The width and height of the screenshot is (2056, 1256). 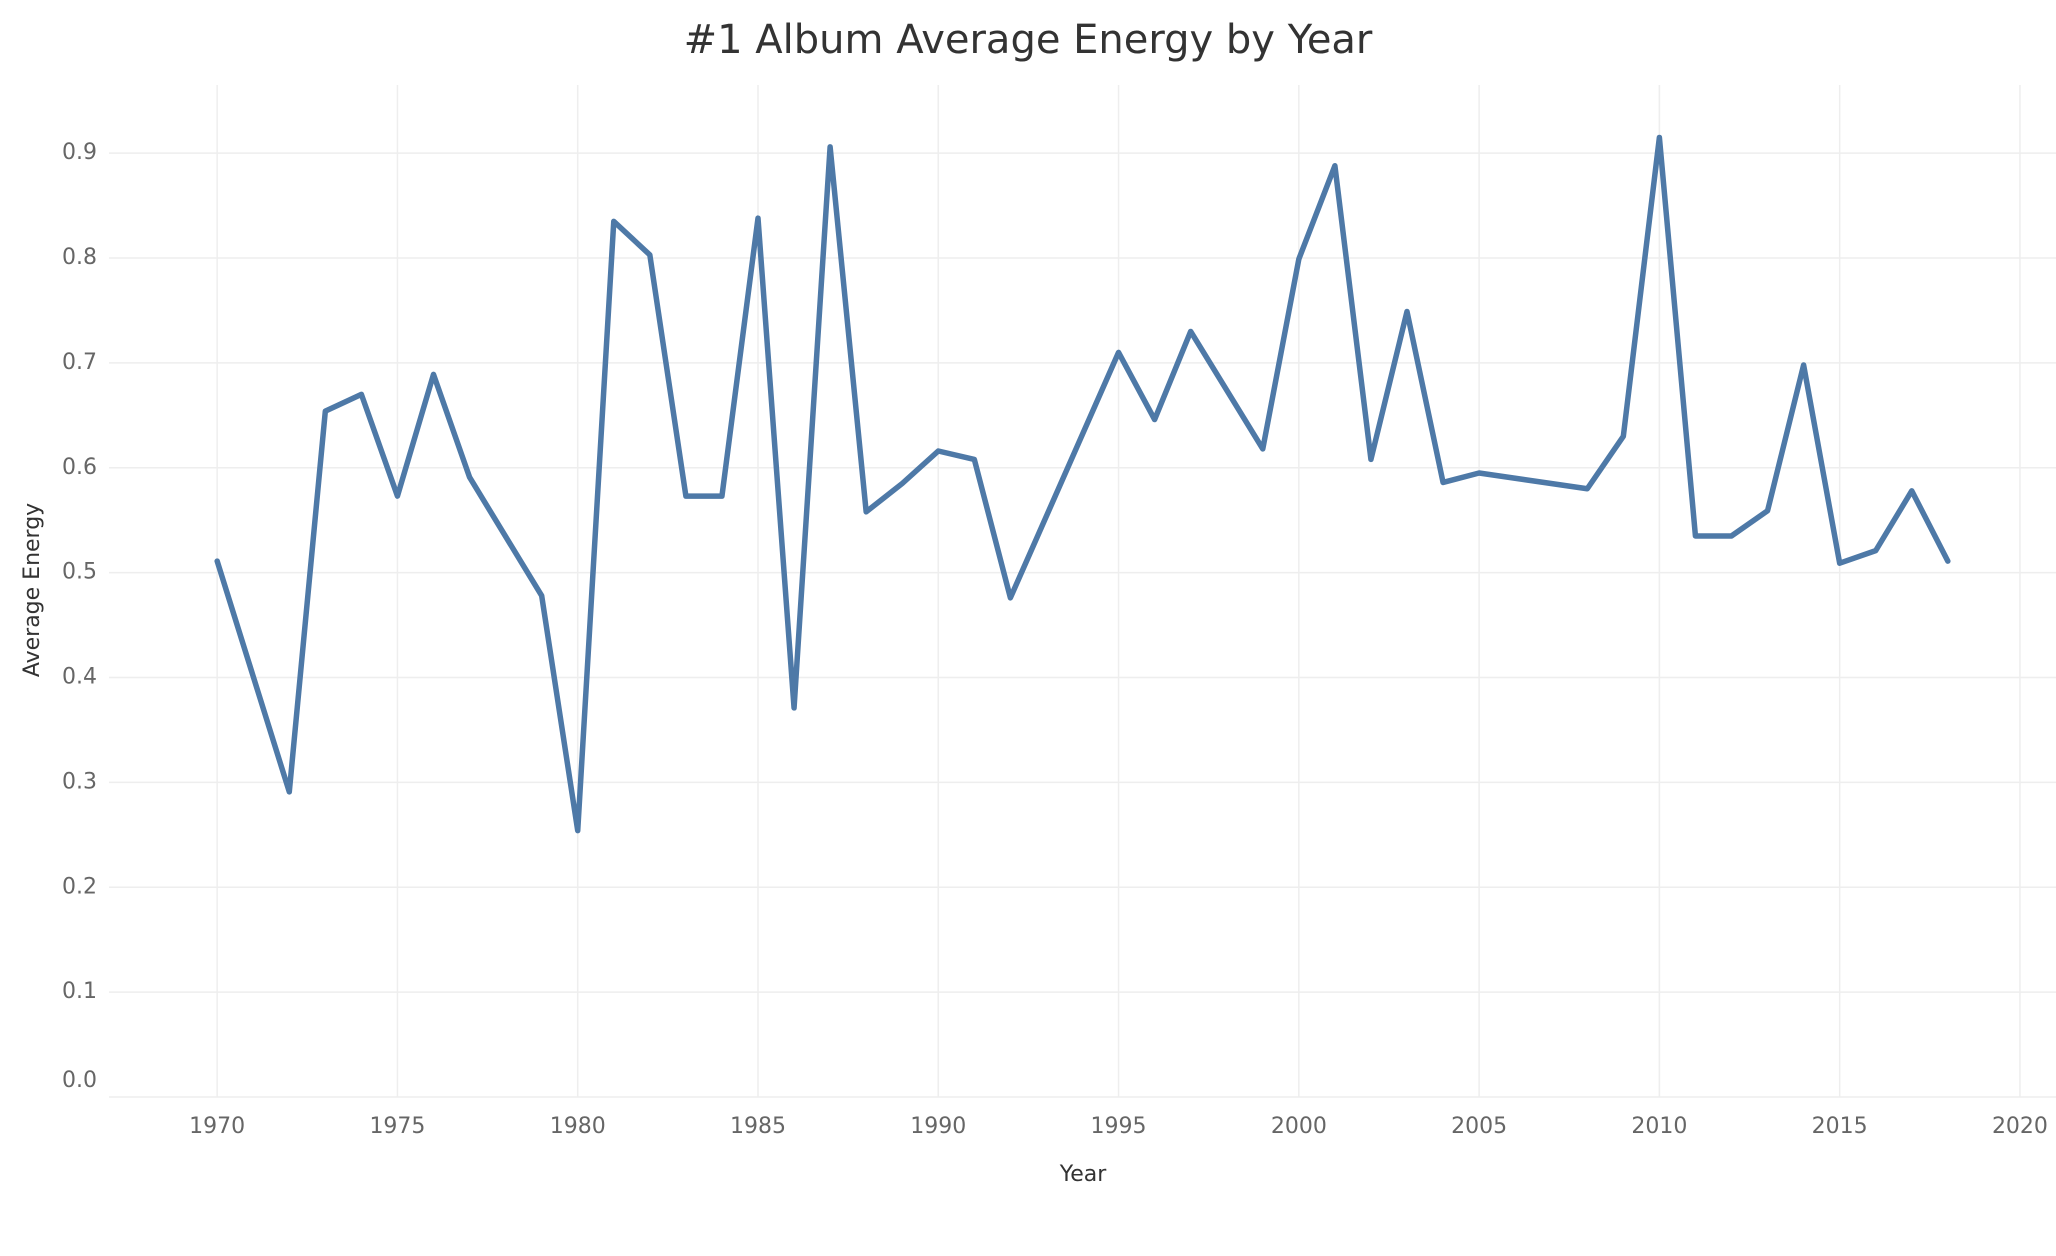 What do you see at coordinates (79, 677) in the screenshot?
I see `y-tick-label: 0.4` at bounding box center [79, 677].